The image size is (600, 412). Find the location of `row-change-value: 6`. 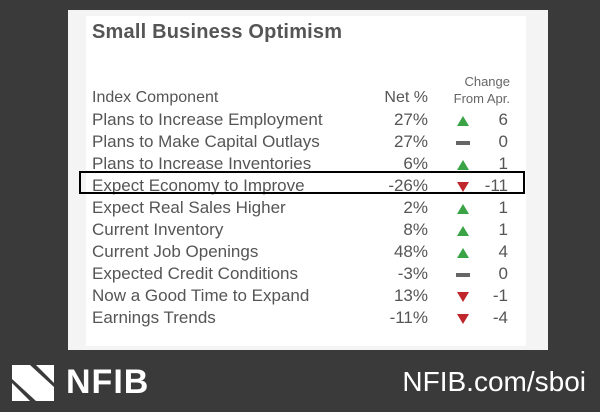

row-change-value: 6 is located at coordinates (503, 119).